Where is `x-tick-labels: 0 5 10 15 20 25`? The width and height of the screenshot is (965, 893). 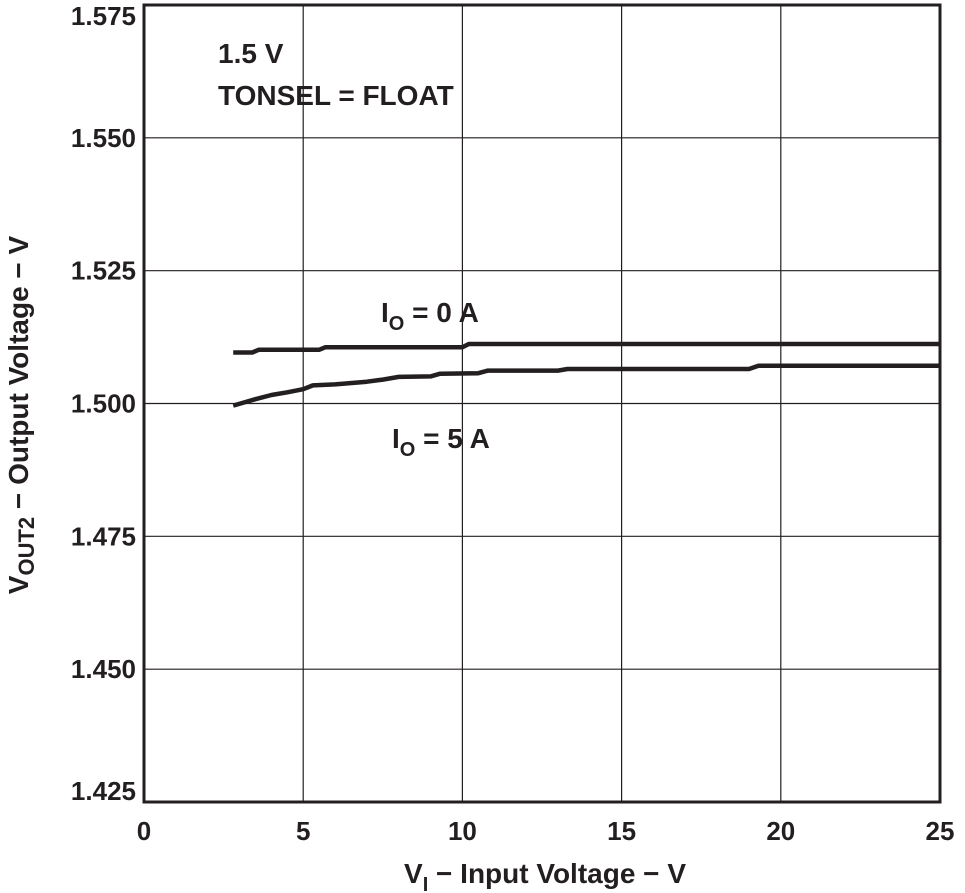
x-tick-labels: 0 5 10 15 20 25 is located at coordinates (546, 831).